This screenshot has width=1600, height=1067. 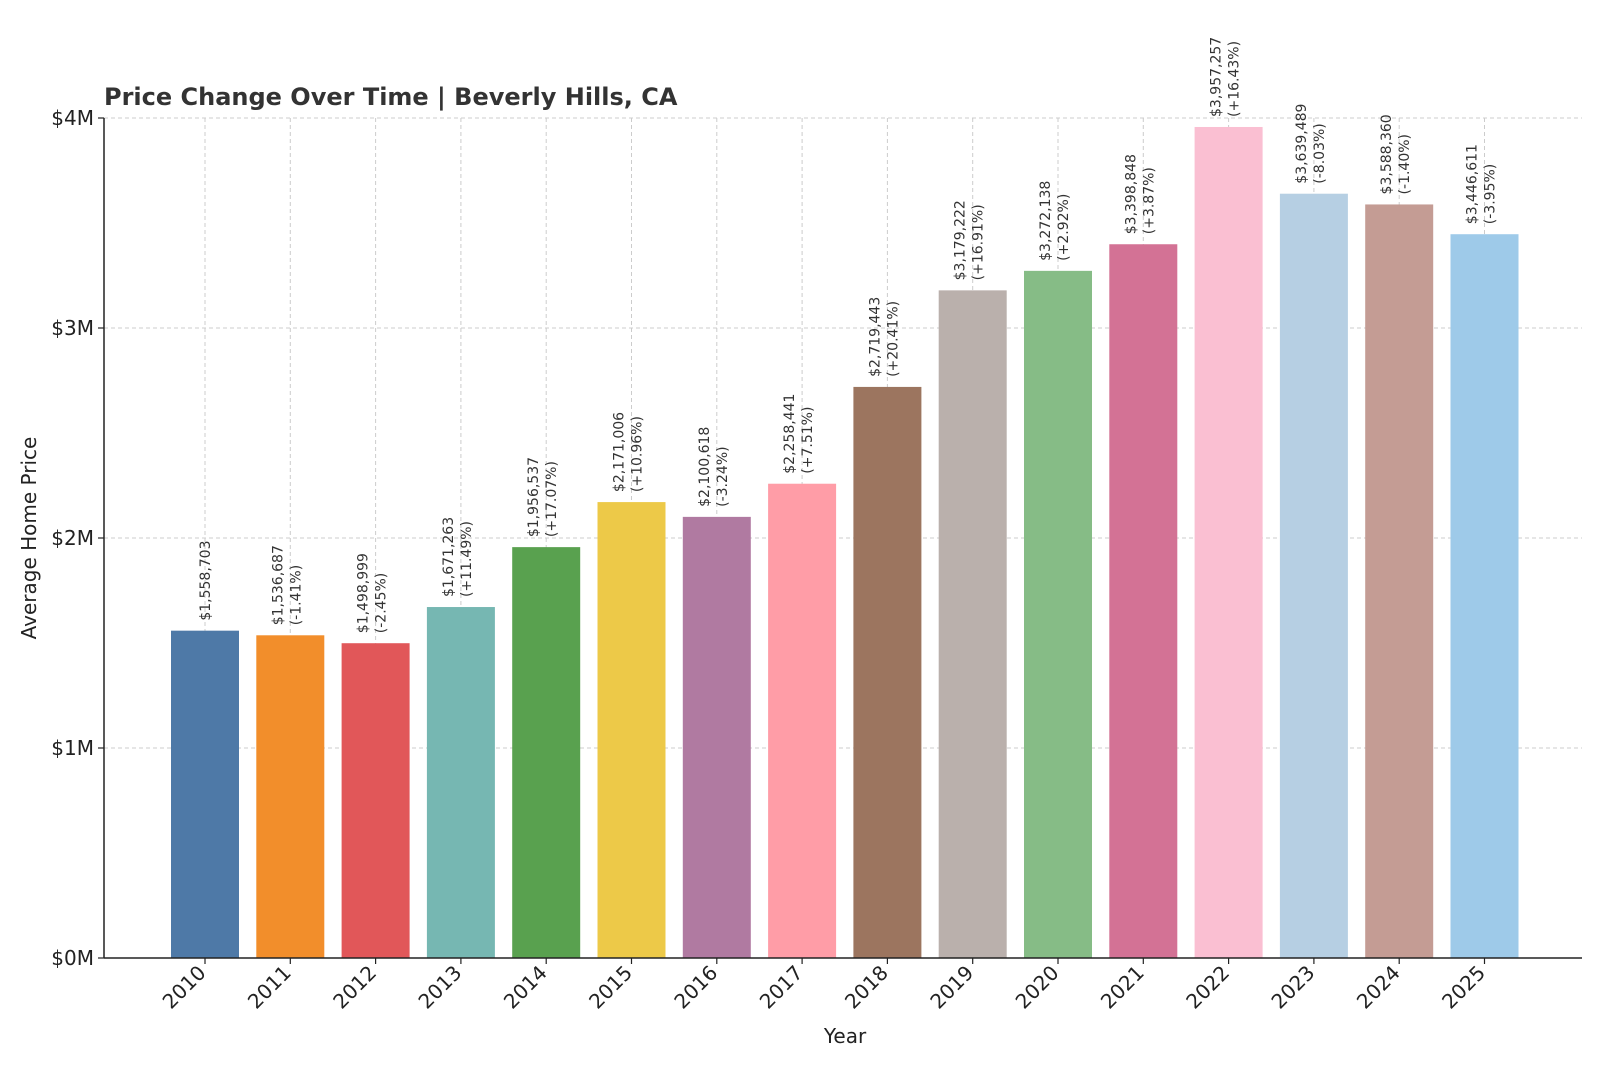 What do you see at coordinates (705, 467) in the screenshot?
I see `value-label-2016: $2,100,618` at bounding box center [705, 467].